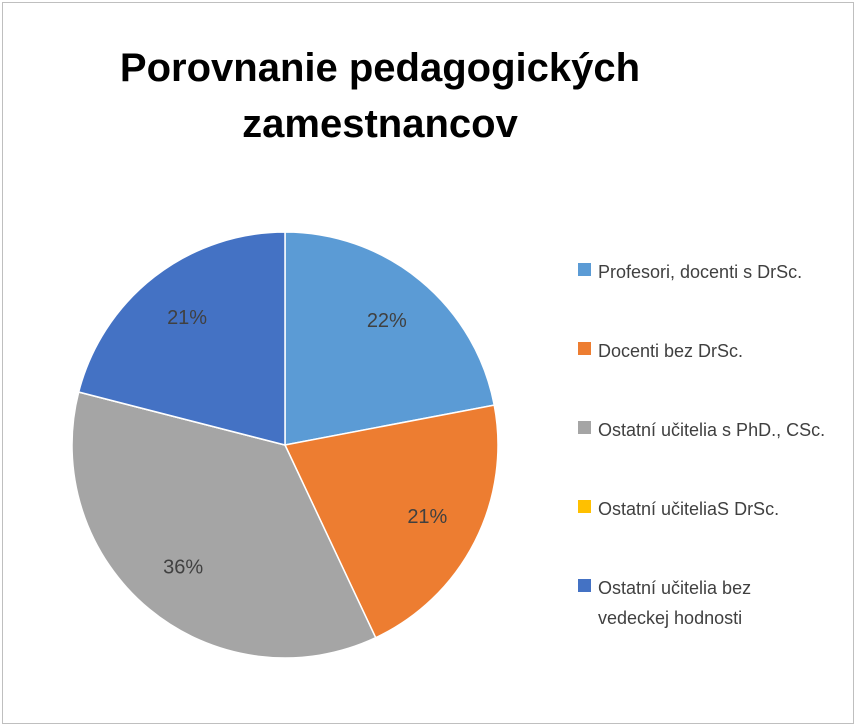 Image resolution: width=856 pixels, height=726 pixels. I want to click on legend-label: Ostatní učitelia s PhD., CSc., so click(712, 430).